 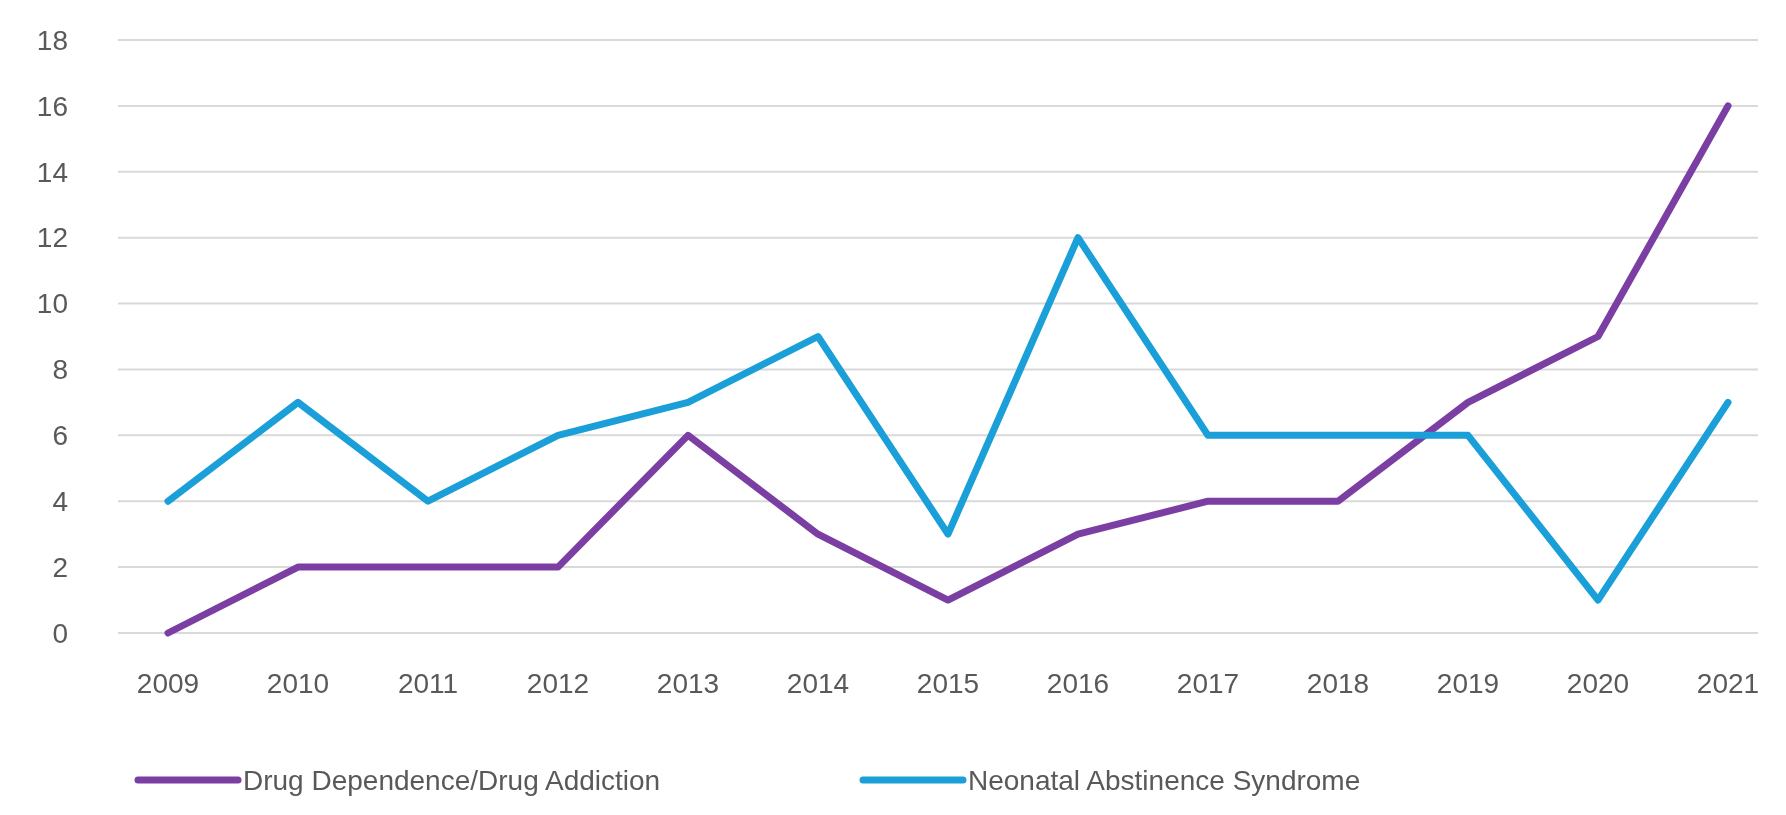 I want to click on y-tick-label: 4, so click(x=60, y=502).